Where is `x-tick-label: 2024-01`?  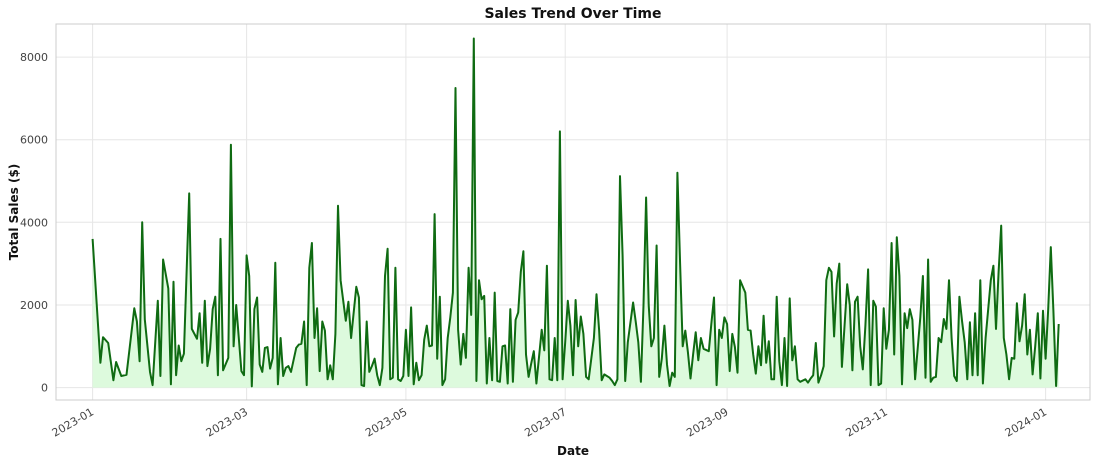 x-tick-label: 2024-01 is located at coordinates (1026, 422).